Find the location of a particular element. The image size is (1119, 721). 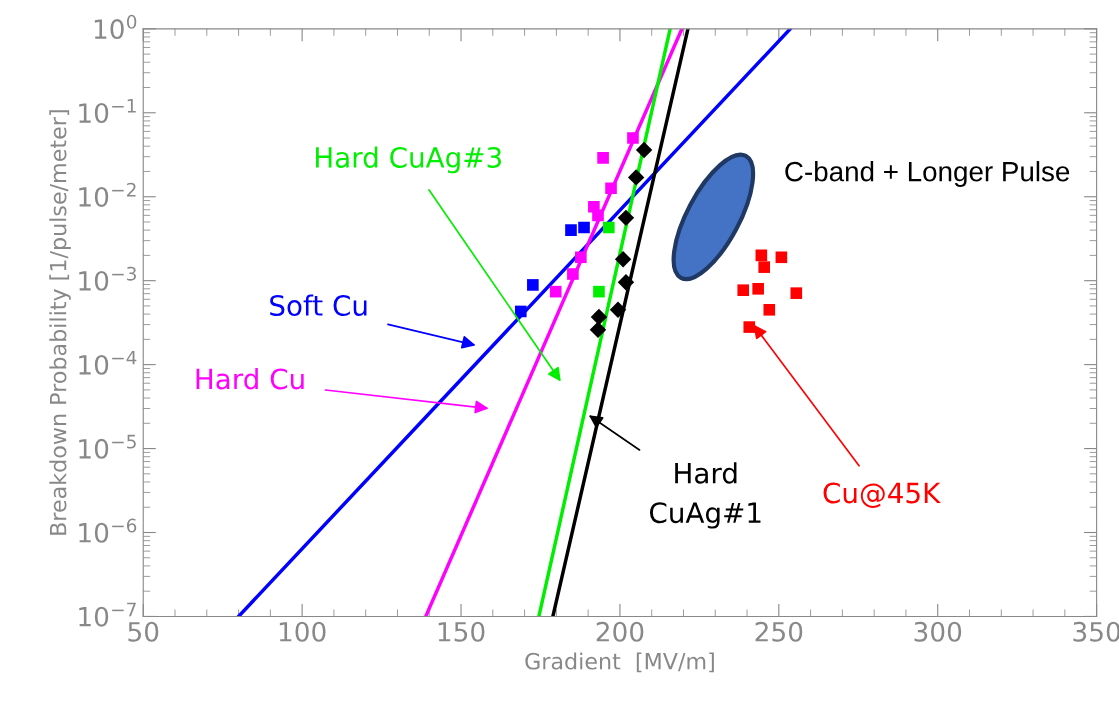

y-tick-label: 10$^{−6}$ is located at coordinates (108, 530).